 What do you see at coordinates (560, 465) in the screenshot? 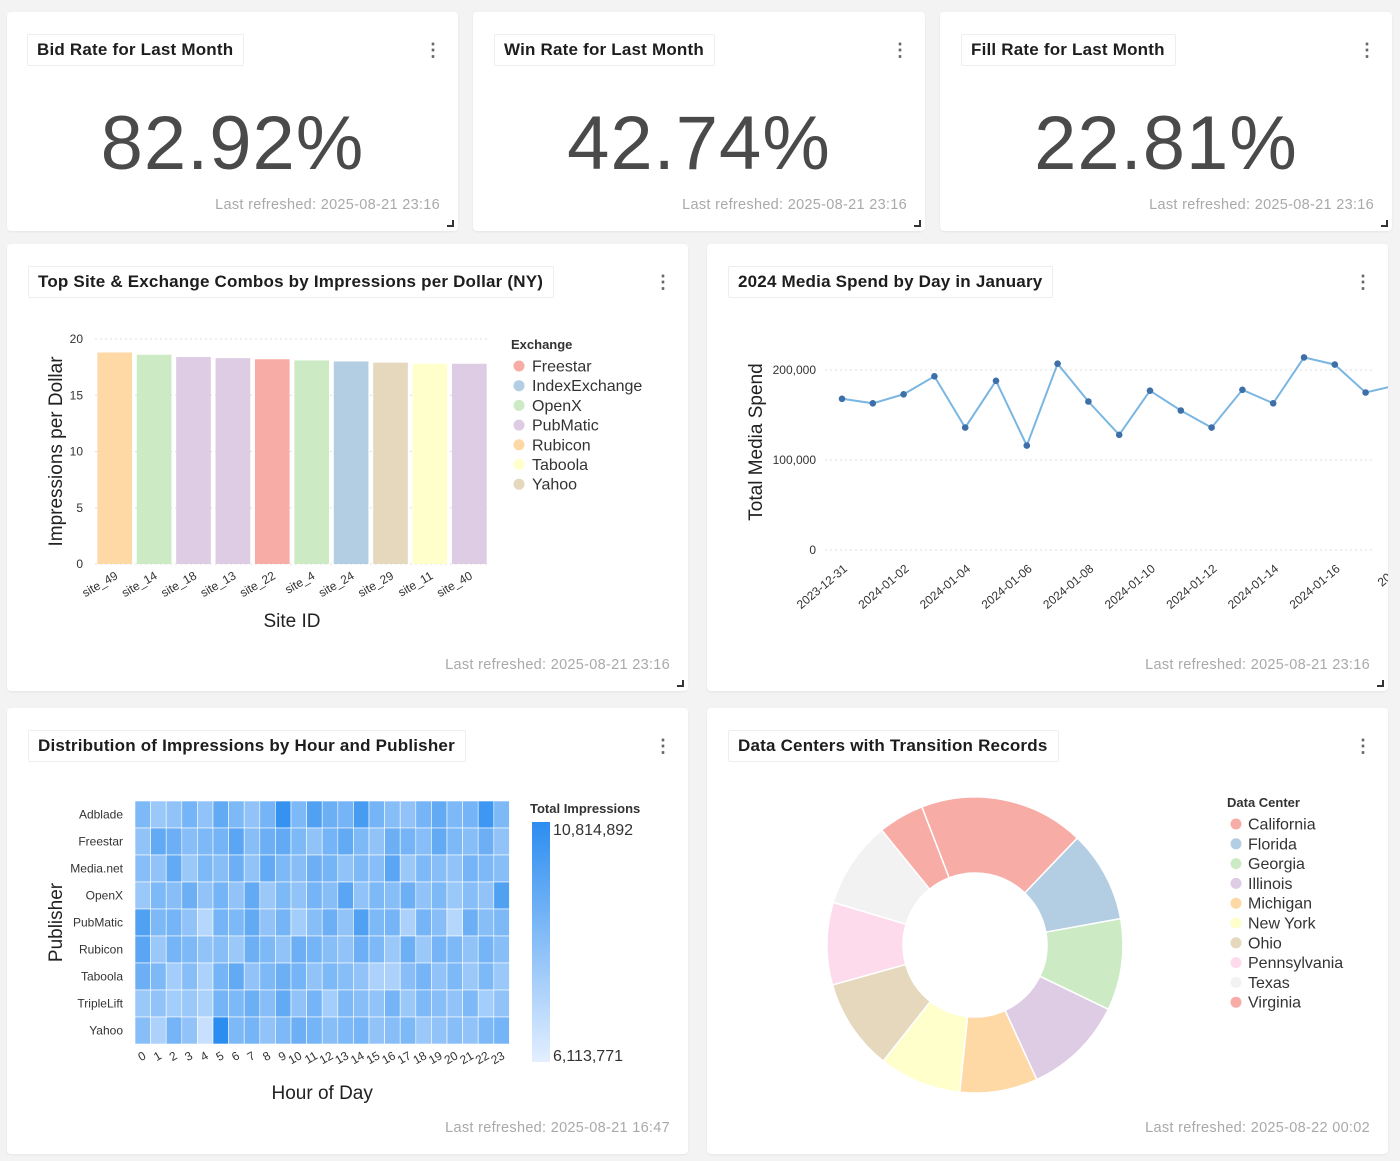
I see `legend-label: Taboola` at bounding box center [560, 465].